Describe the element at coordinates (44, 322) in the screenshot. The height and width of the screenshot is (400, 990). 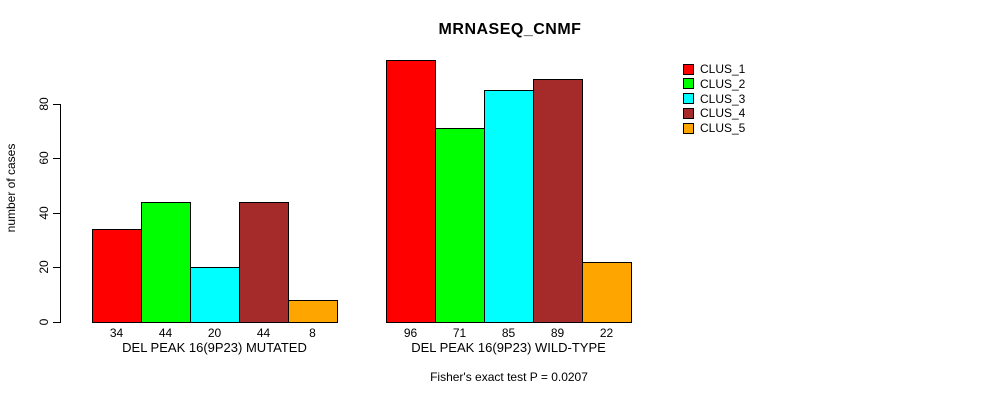
I see `y-axis-tick-label: 0` at that location.